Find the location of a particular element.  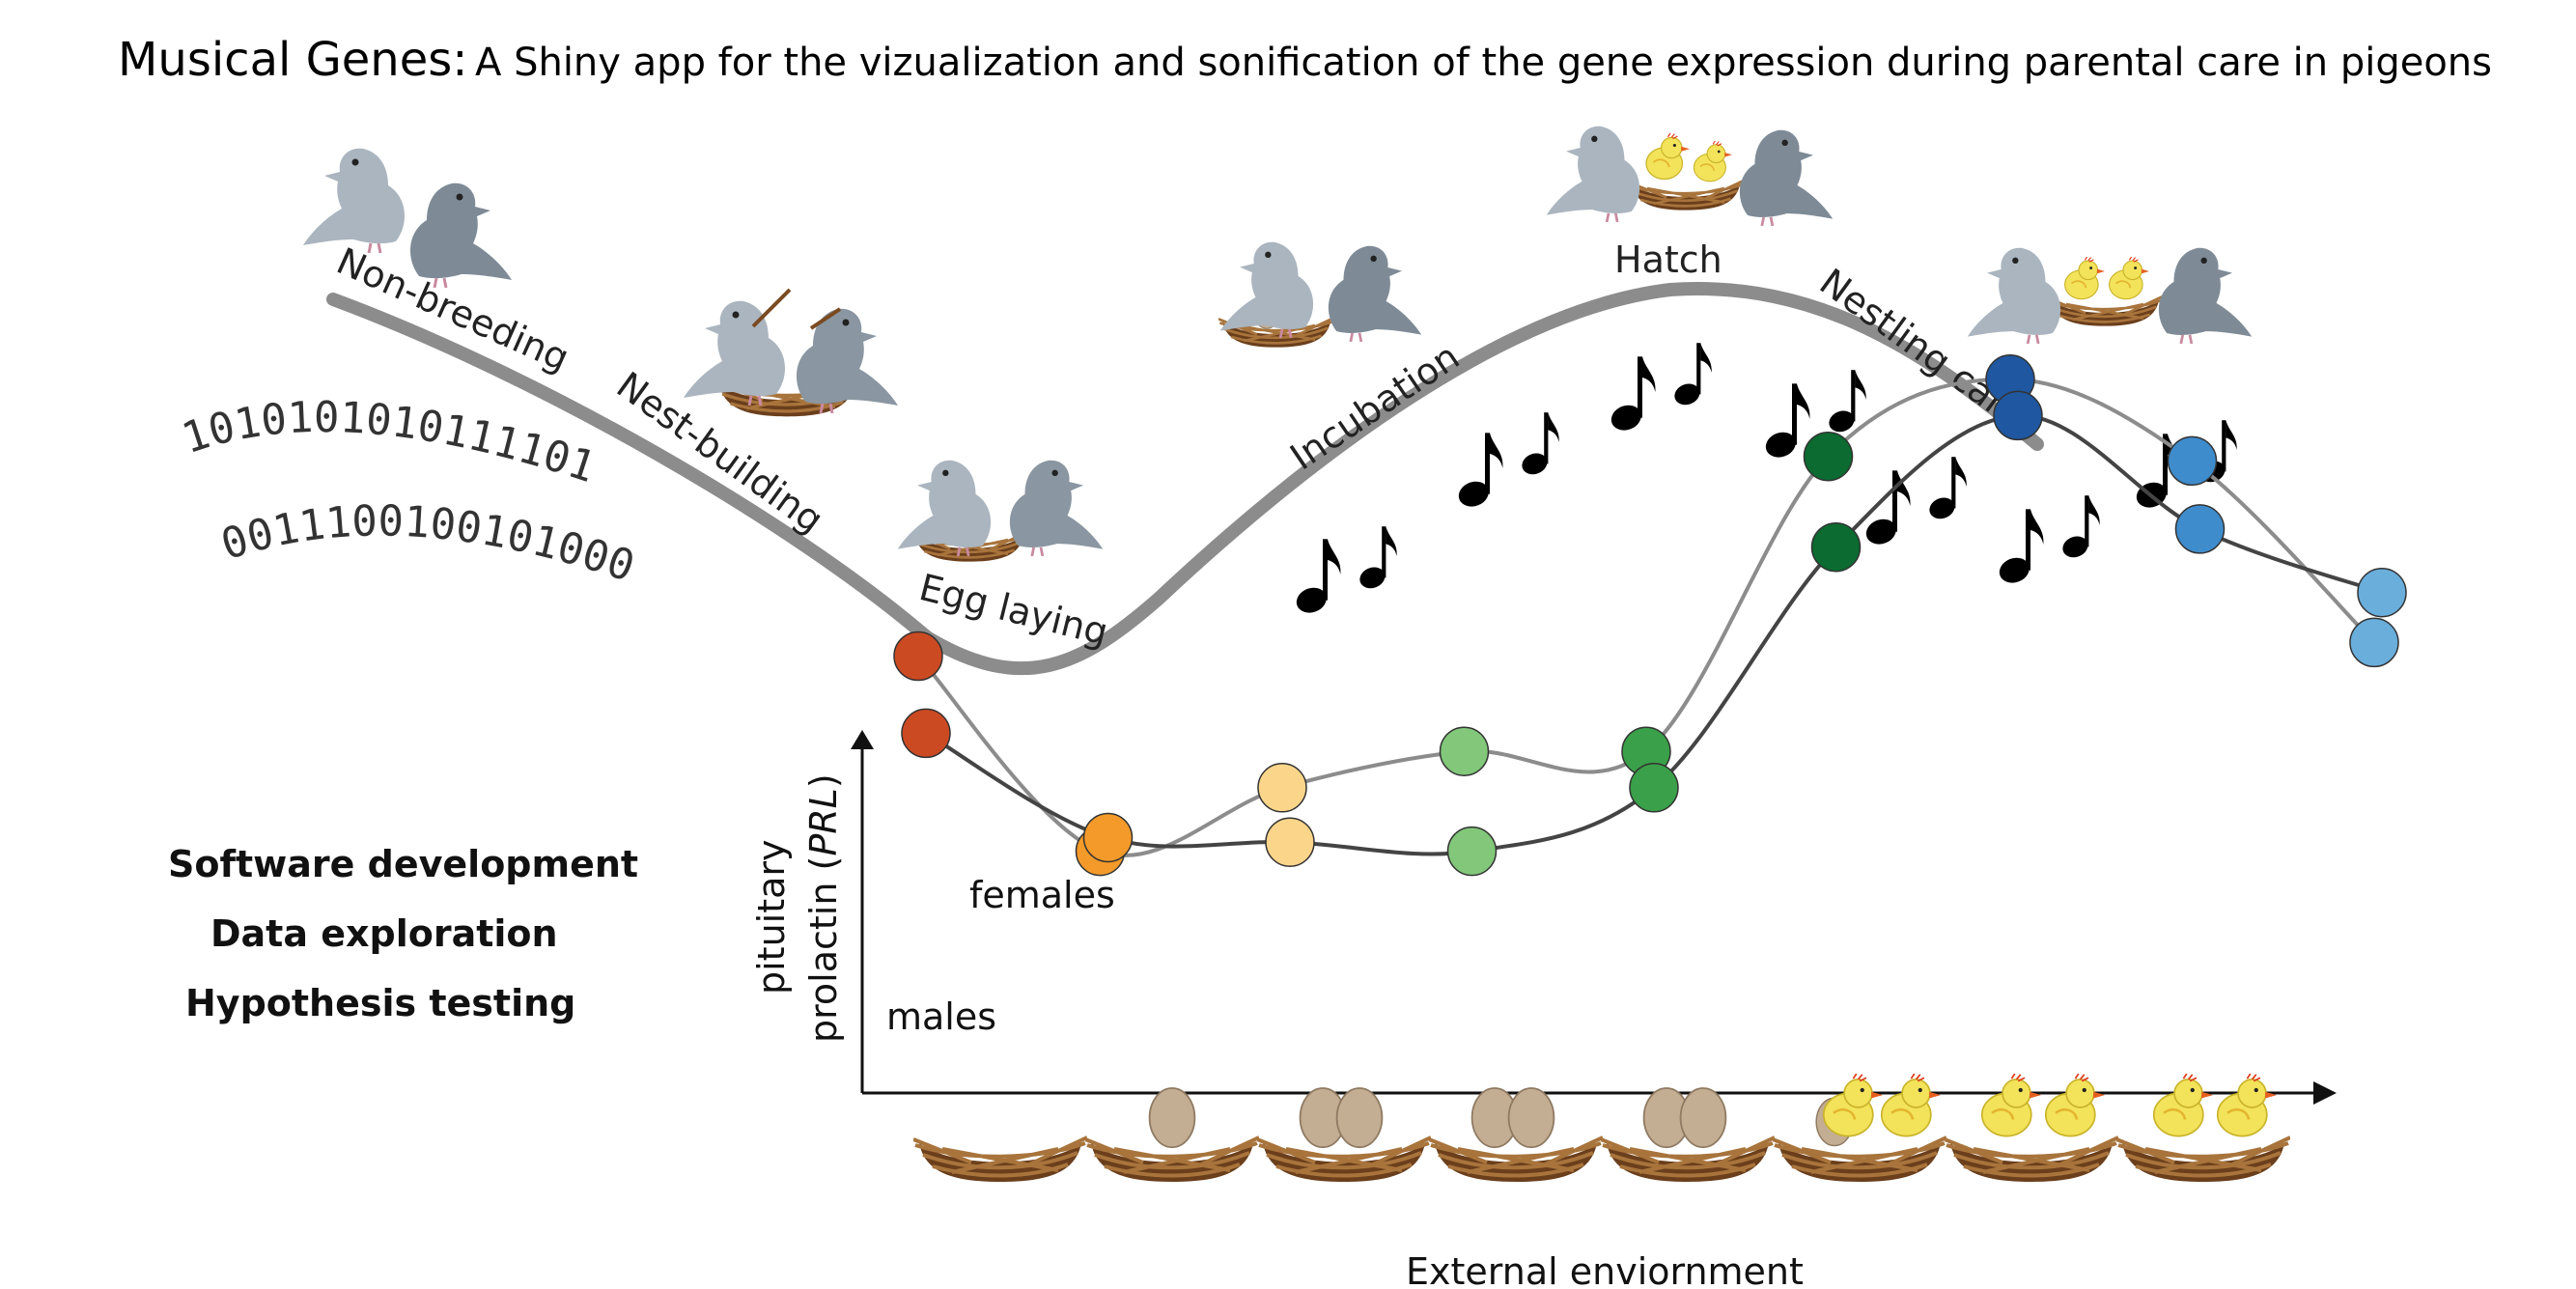

stage-illustration-hatch is located at coordinates (1690, 175).